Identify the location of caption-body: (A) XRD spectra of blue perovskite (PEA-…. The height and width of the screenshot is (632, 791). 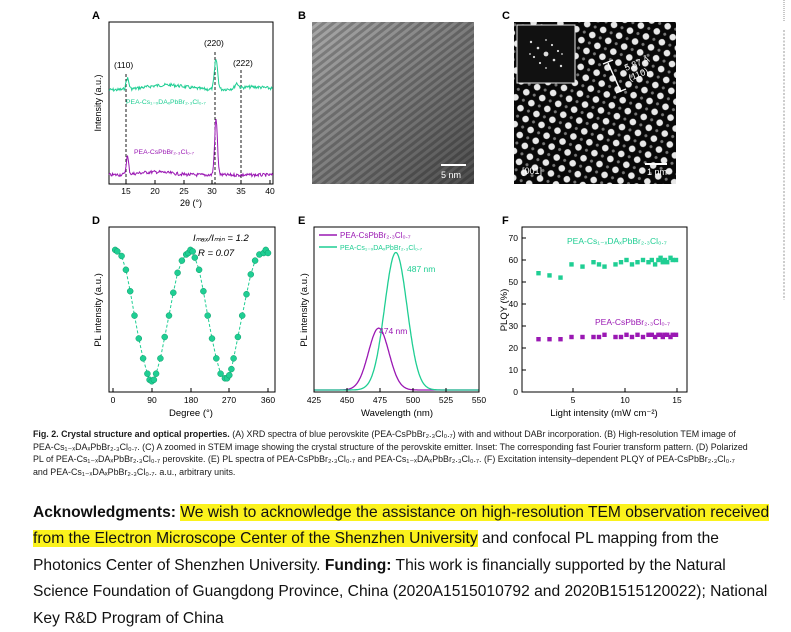
(390, 453).